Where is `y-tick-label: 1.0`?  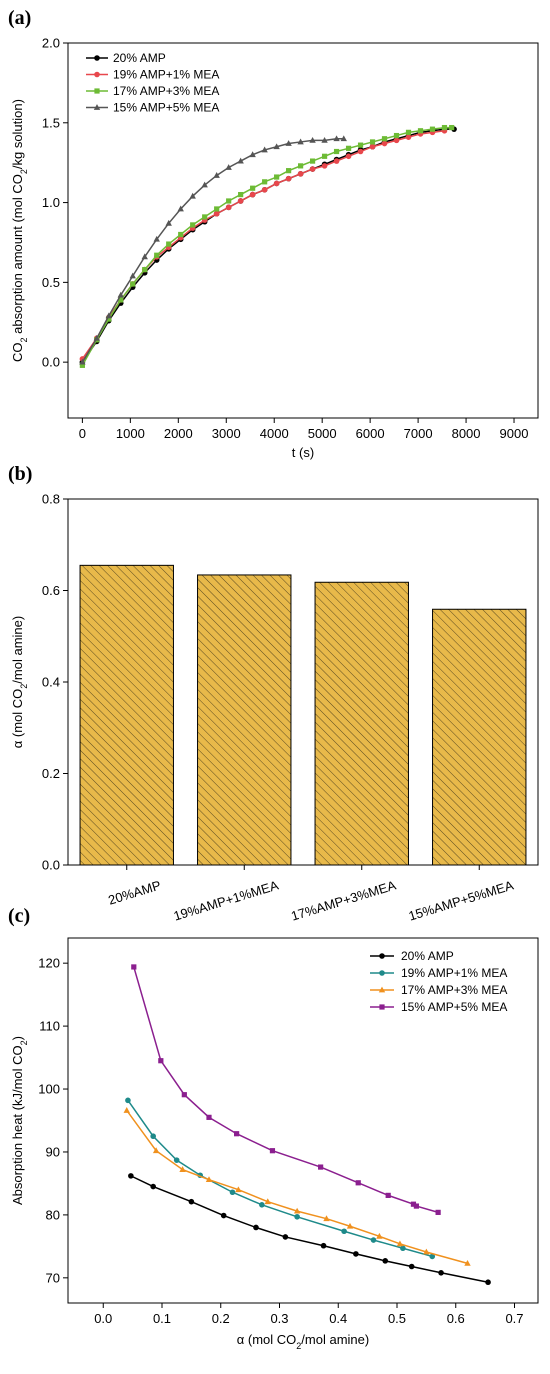 y-tick-label: 1.0 is located at coordinates (51, 202).